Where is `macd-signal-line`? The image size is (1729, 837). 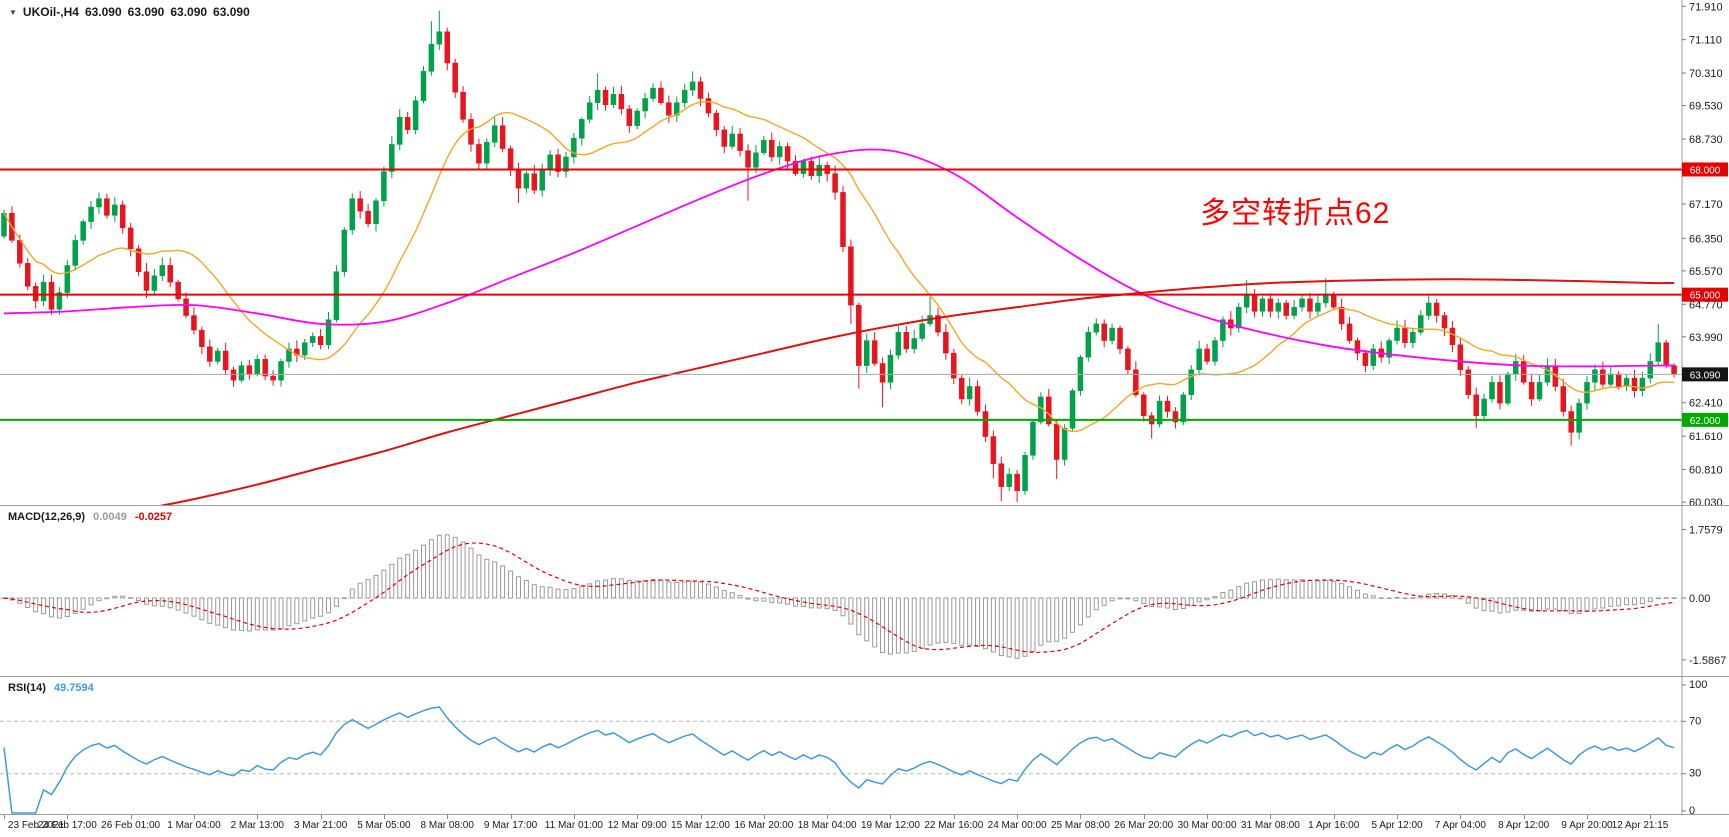 macd-signal-line is located at coordinates (839, 597).